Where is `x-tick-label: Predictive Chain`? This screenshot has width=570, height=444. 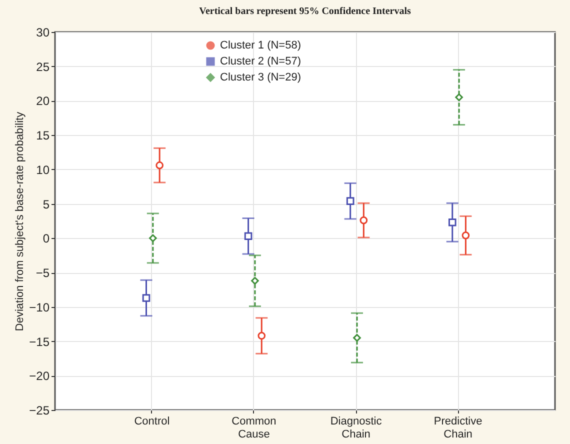
x-tick-label: Predictive Chain is located at coordinates (458, 428).